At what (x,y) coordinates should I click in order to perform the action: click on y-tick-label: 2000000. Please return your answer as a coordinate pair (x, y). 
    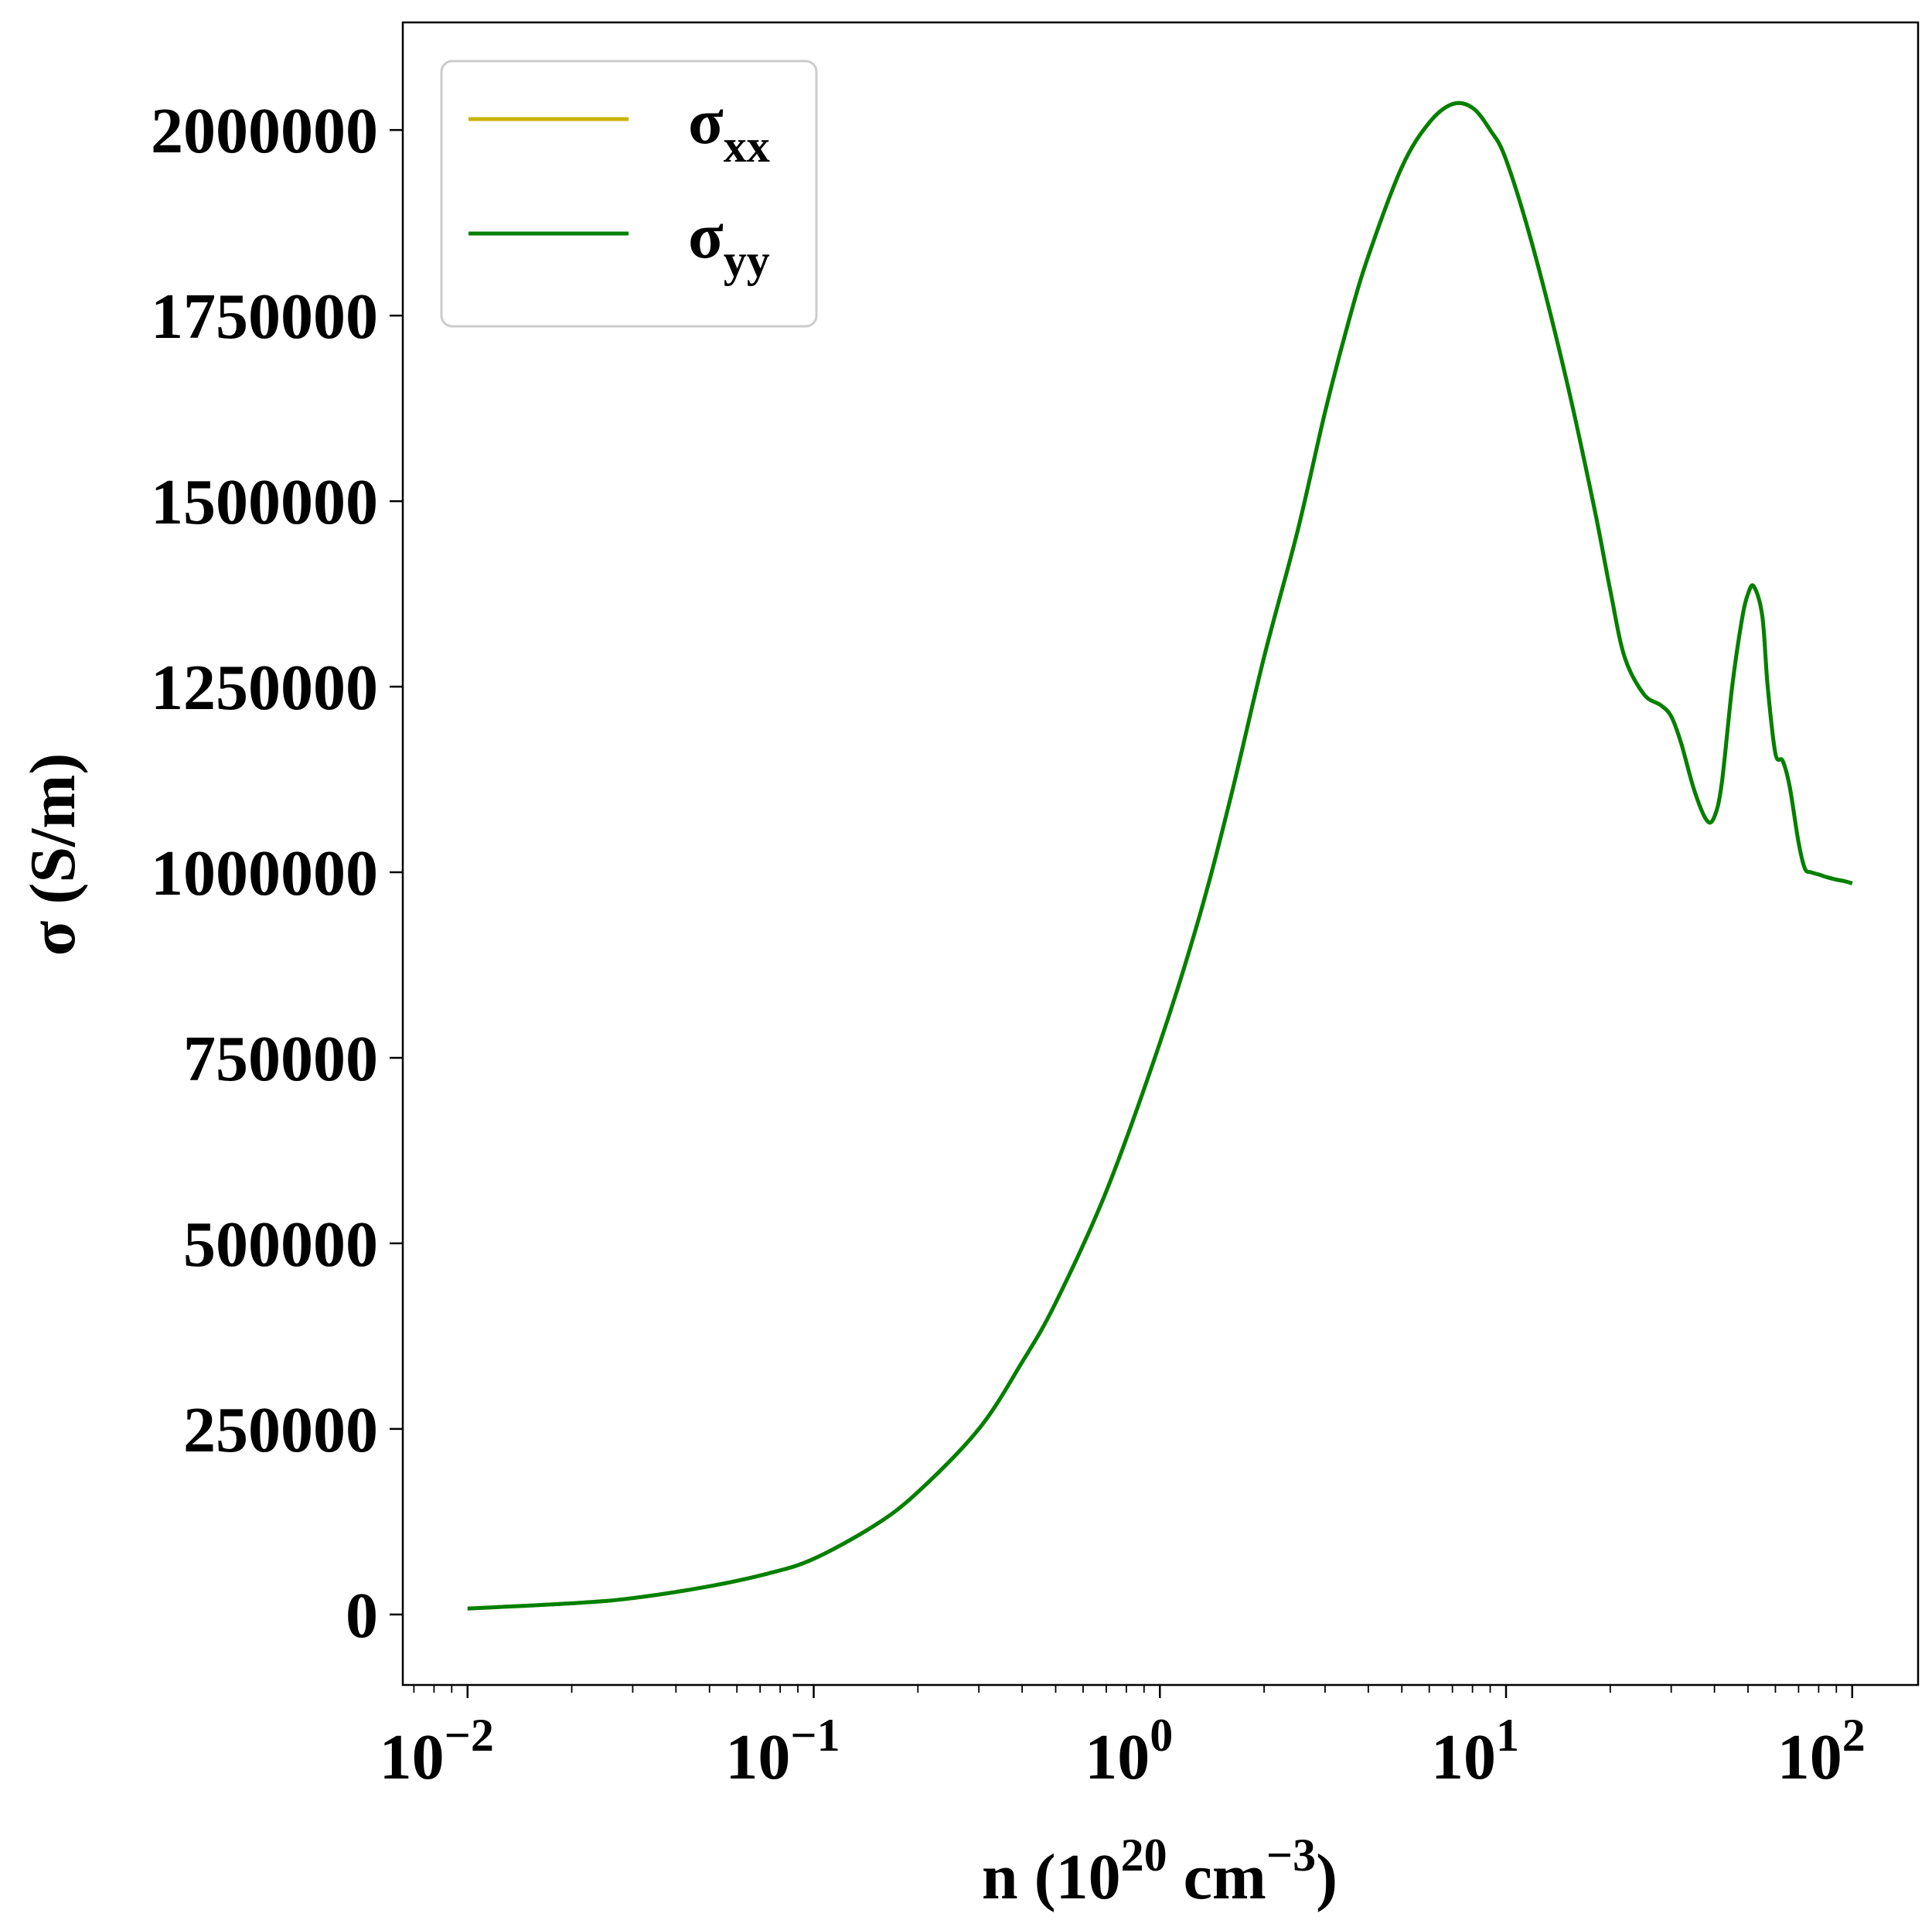
    Looking at the image, I should click on (264, 131).